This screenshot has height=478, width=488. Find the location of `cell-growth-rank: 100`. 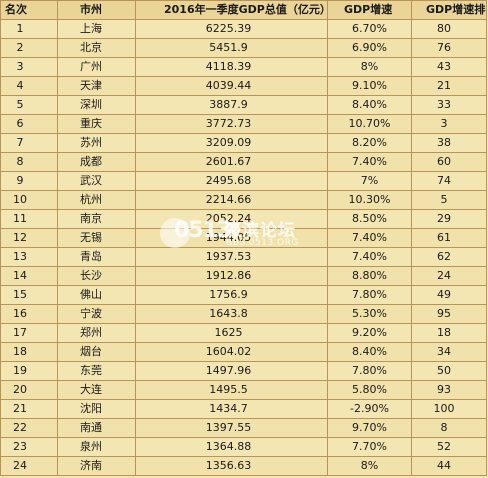

cell-growth-rank: 100 is located at coordinates (449, 409).